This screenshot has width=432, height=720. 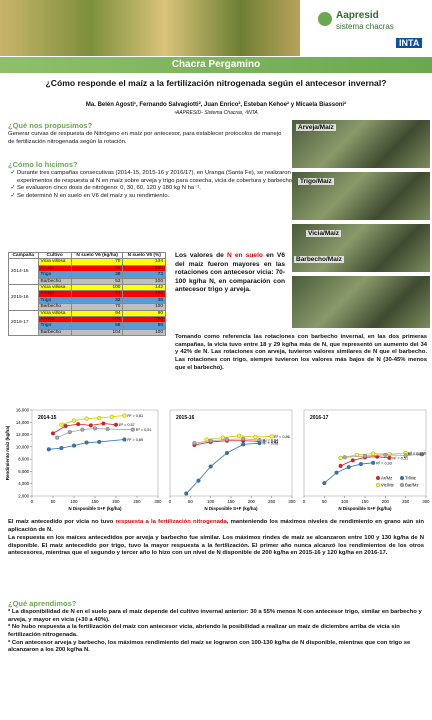 What do you see at coordinates (323, 233) in the screenshot?
I see `photo-label: Vicia/Maíz` at bounding box center [323, 233].